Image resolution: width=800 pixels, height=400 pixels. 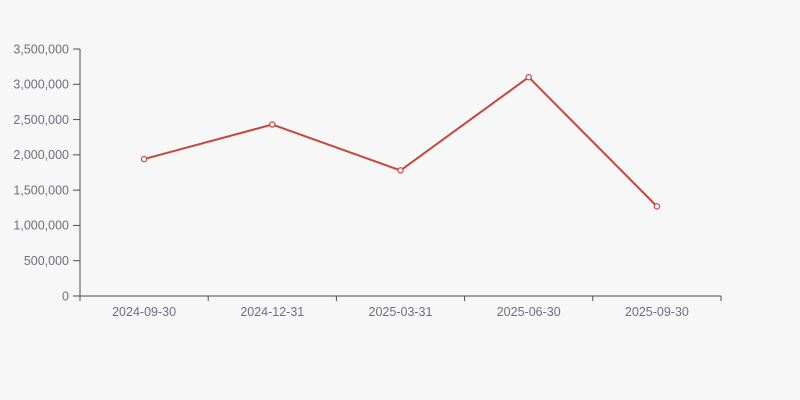 I want to click on x-axis-tick-label: 2025-06-30, so click(x=529, y=312).